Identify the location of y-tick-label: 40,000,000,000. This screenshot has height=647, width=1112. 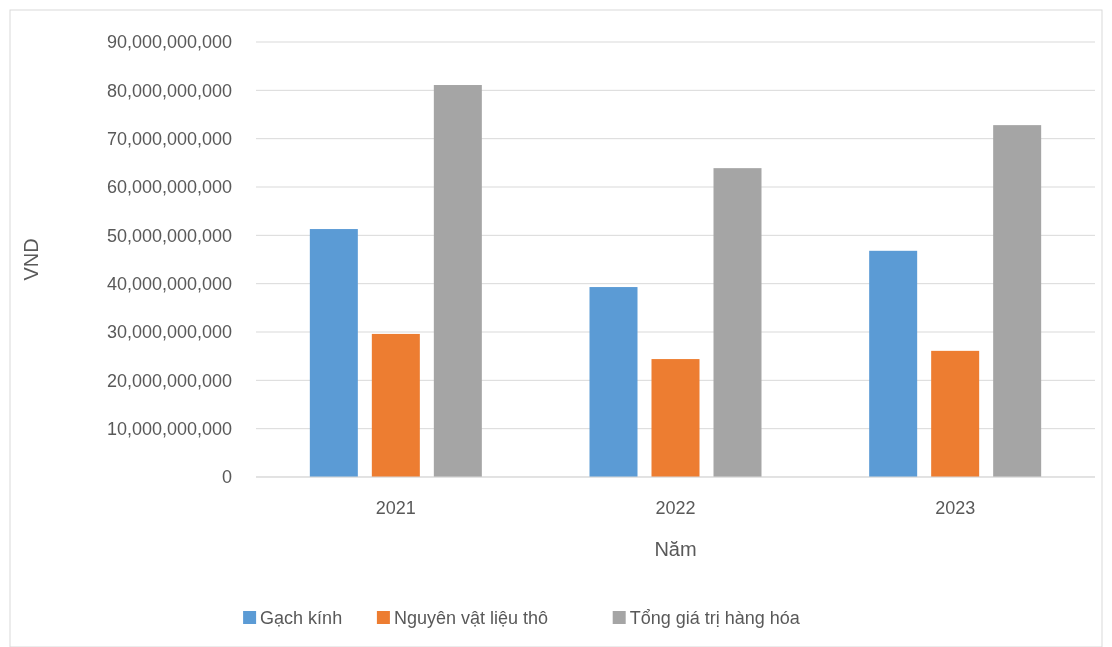
(169, 283).